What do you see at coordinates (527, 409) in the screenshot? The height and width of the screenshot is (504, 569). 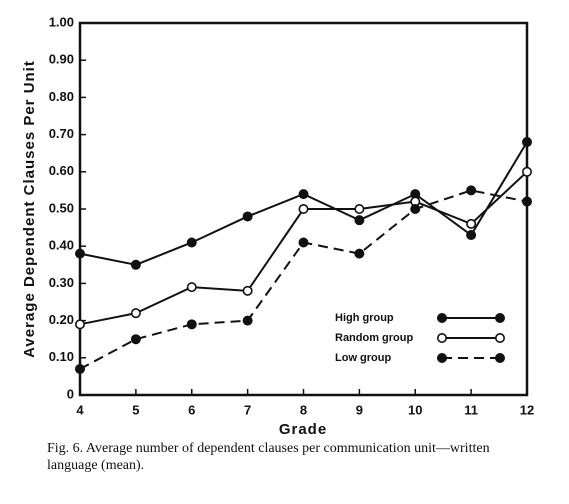 I see `x-tick-label: 12` at bounding box center [527, 409].